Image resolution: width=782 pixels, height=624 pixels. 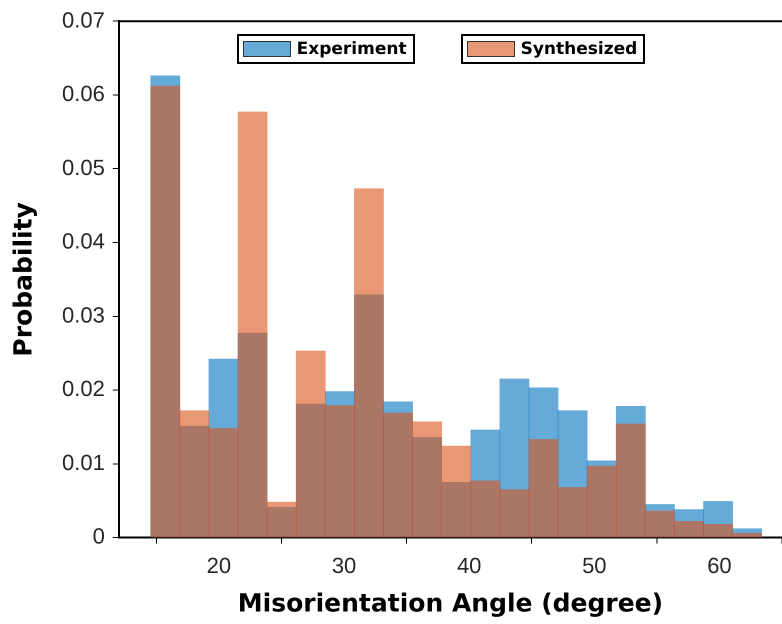 What do you see at coordinates (83, 462) in the screenshot?
I see `y-tick-label: 0.01` at bounding box center [83, 462].